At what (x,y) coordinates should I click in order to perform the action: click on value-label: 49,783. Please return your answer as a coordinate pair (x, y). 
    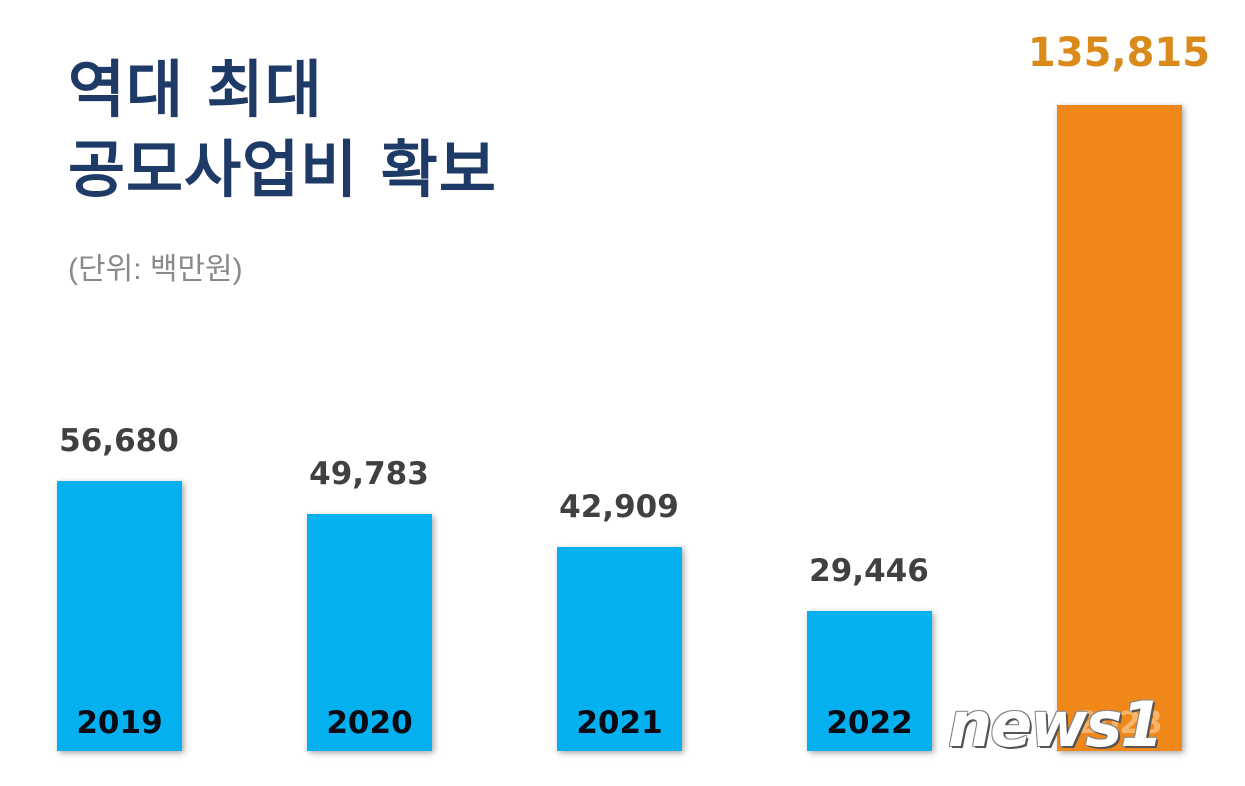
    Looking at the image, I should click on (369, 474).